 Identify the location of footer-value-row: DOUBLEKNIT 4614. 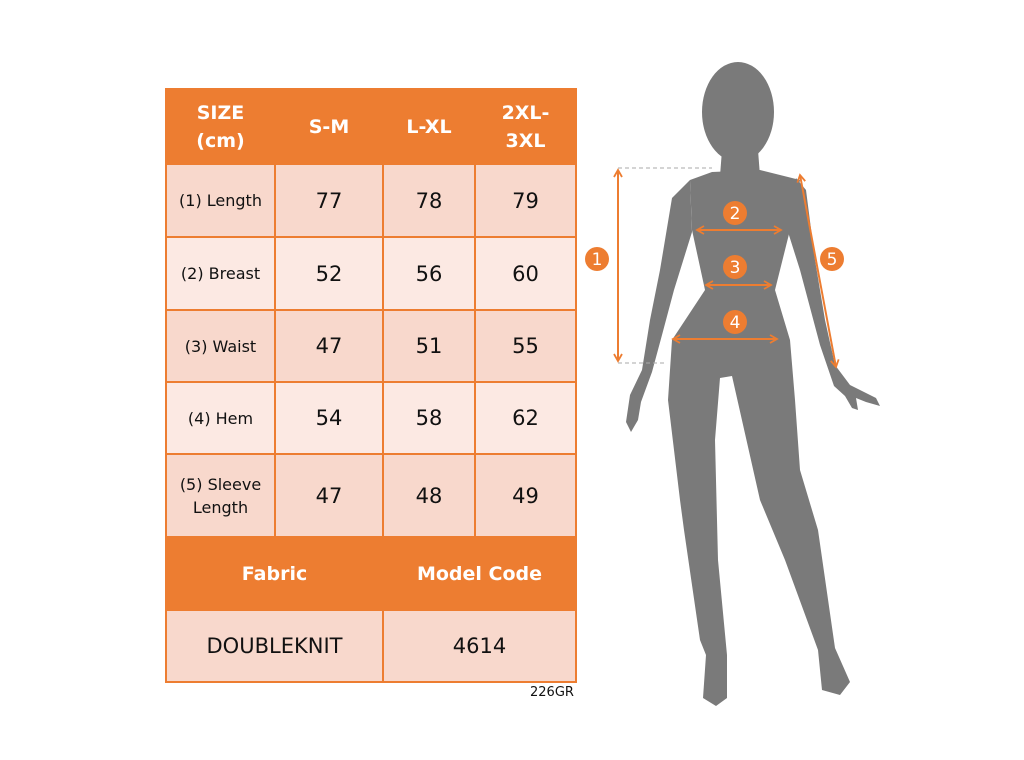
(371, 646).